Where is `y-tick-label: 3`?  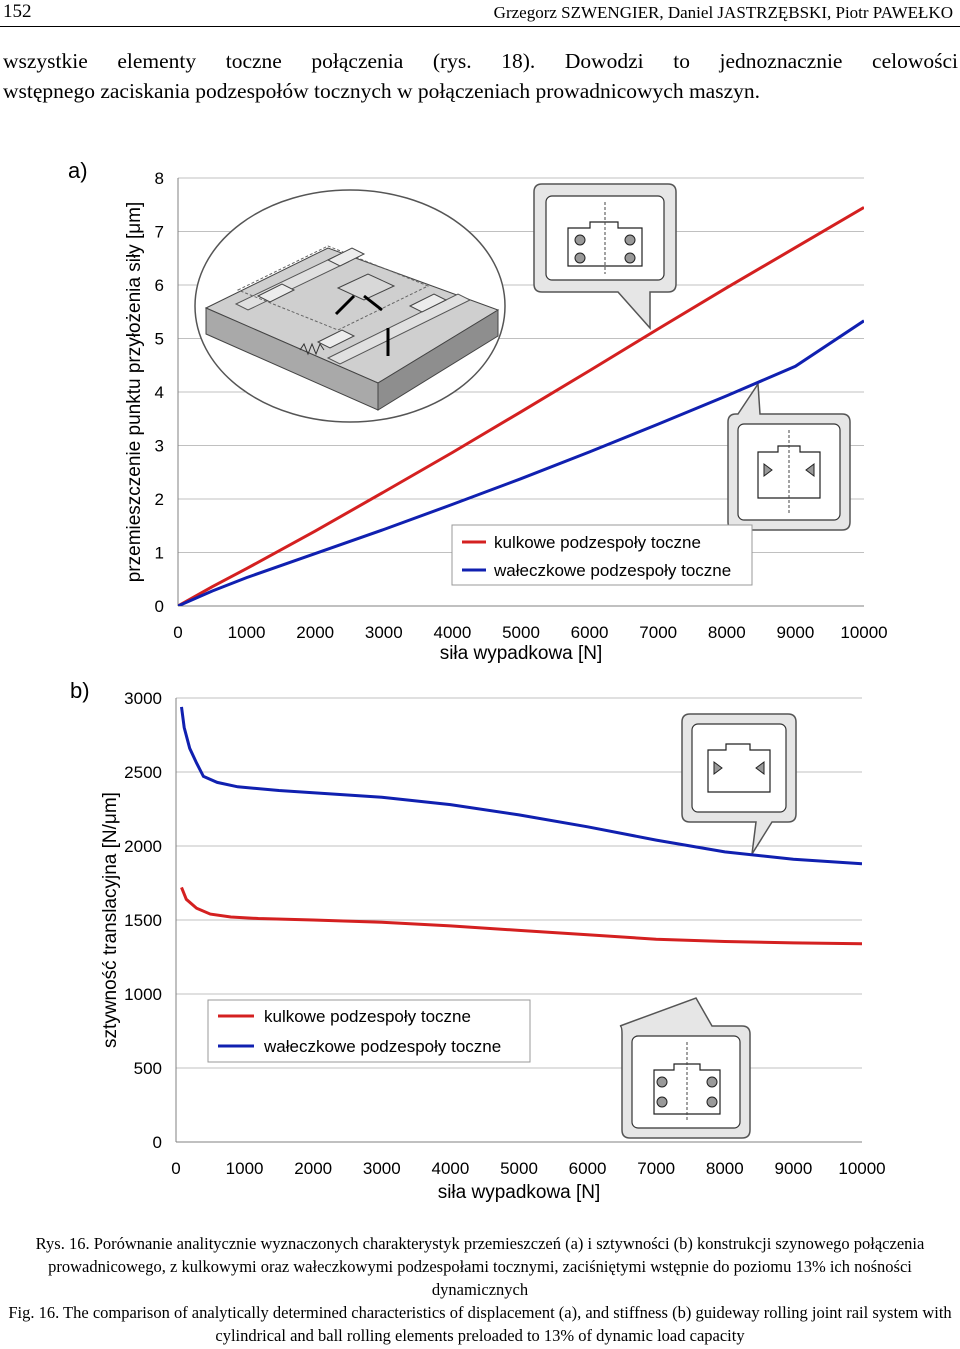
y-tick-label: 3 is located at coordinates (159, 446).